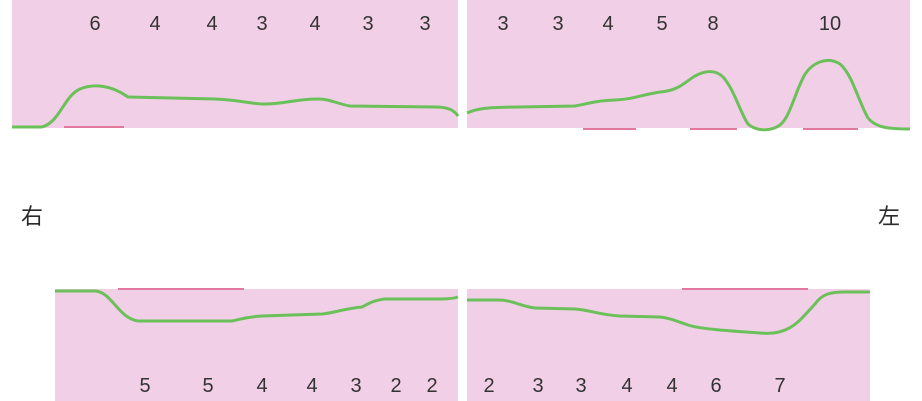 This screenshot has width=922, height=401. Describe the element at coordinates (889, 217) in the screenshot. I see `side-label-left: 左` at that location.